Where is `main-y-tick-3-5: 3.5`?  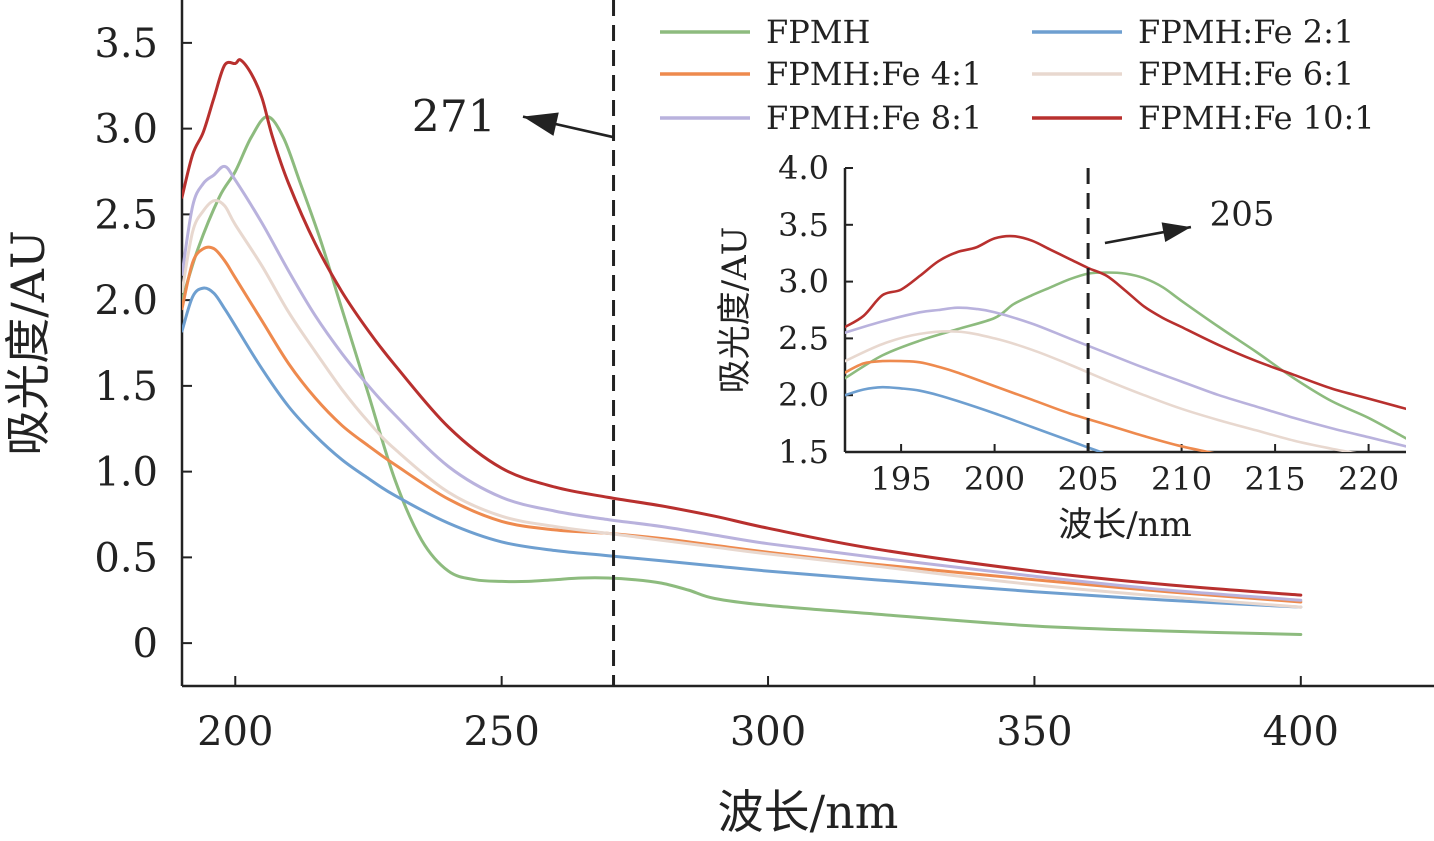
main-y-tick-3-5: 3.5 is located at coordinates (126, 44).